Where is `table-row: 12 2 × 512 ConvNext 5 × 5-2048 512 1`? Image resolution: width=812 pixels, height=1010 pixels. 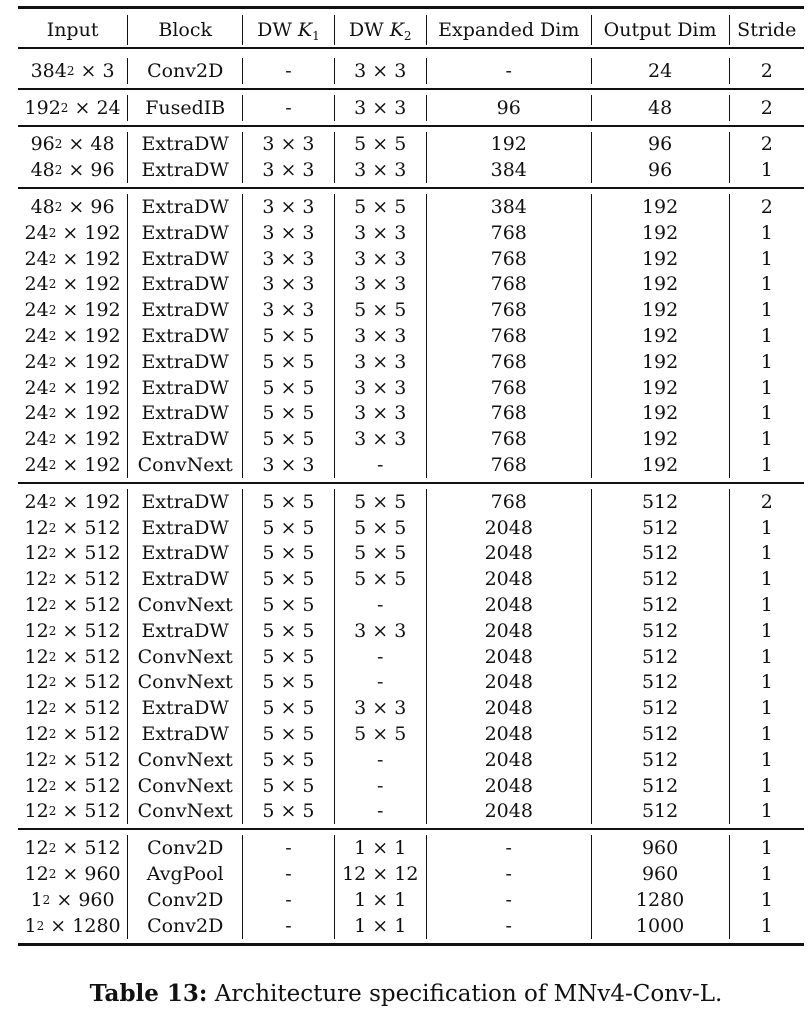
table-row: 12 2 × 512 ConvNext 5 × 5-2048 512 1 is located at coordinates (411, 605).